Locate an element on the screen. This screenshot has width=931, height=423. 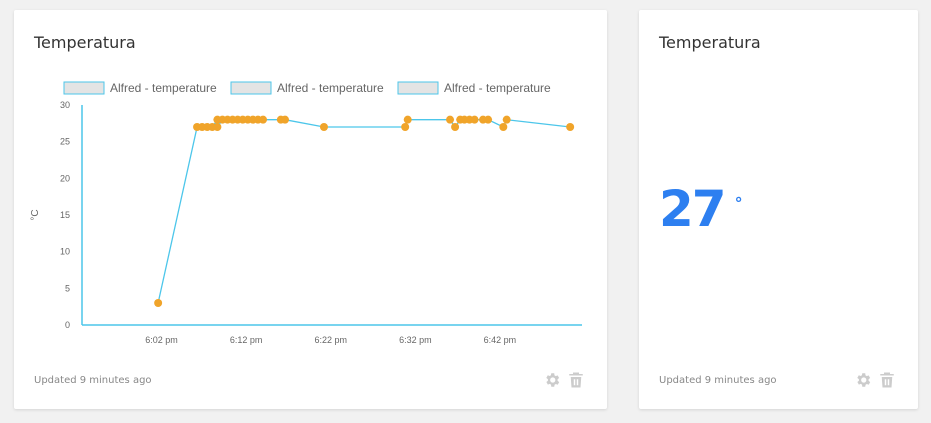
x-tick-label: 6:12 pm is located at coordinates (246, 340).